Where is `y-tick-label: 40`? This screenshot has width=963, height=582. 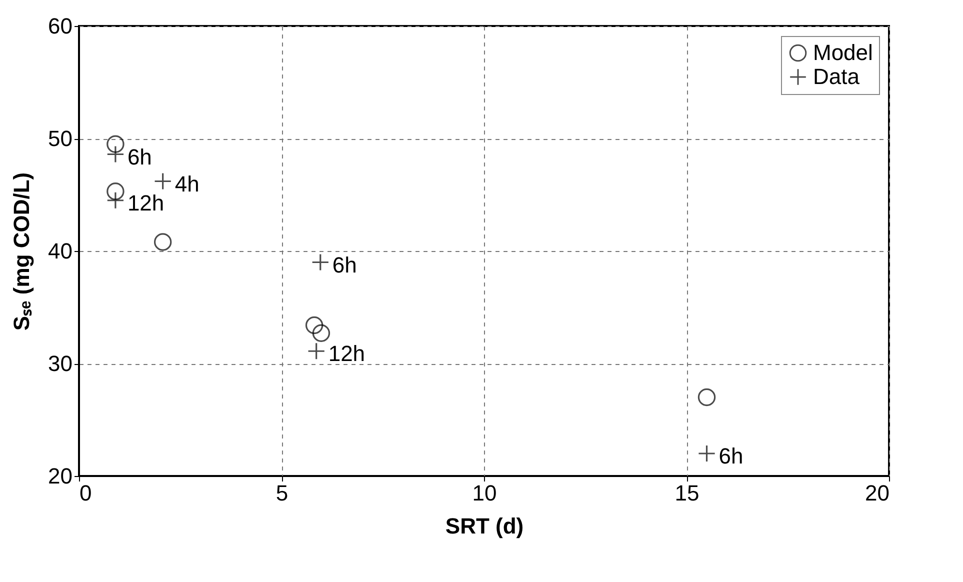
y-tick-label: 40 is located at coordinates (60, 251).